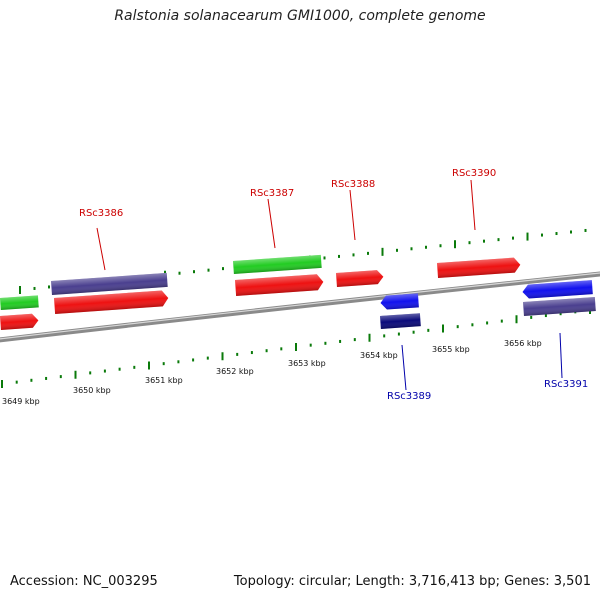  I want to click on genome-backbone, so click(300, 307).